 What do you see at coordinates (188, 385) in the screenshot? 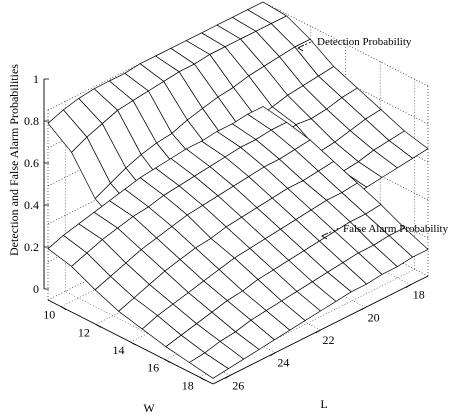
I see `w-tick-label: 18` at bounding box center [188, 385].